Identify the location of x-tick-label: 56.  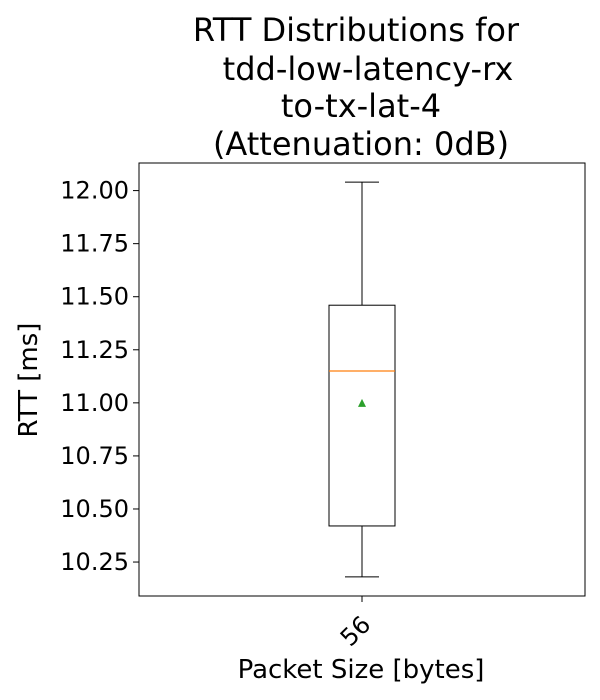
(355, 630).